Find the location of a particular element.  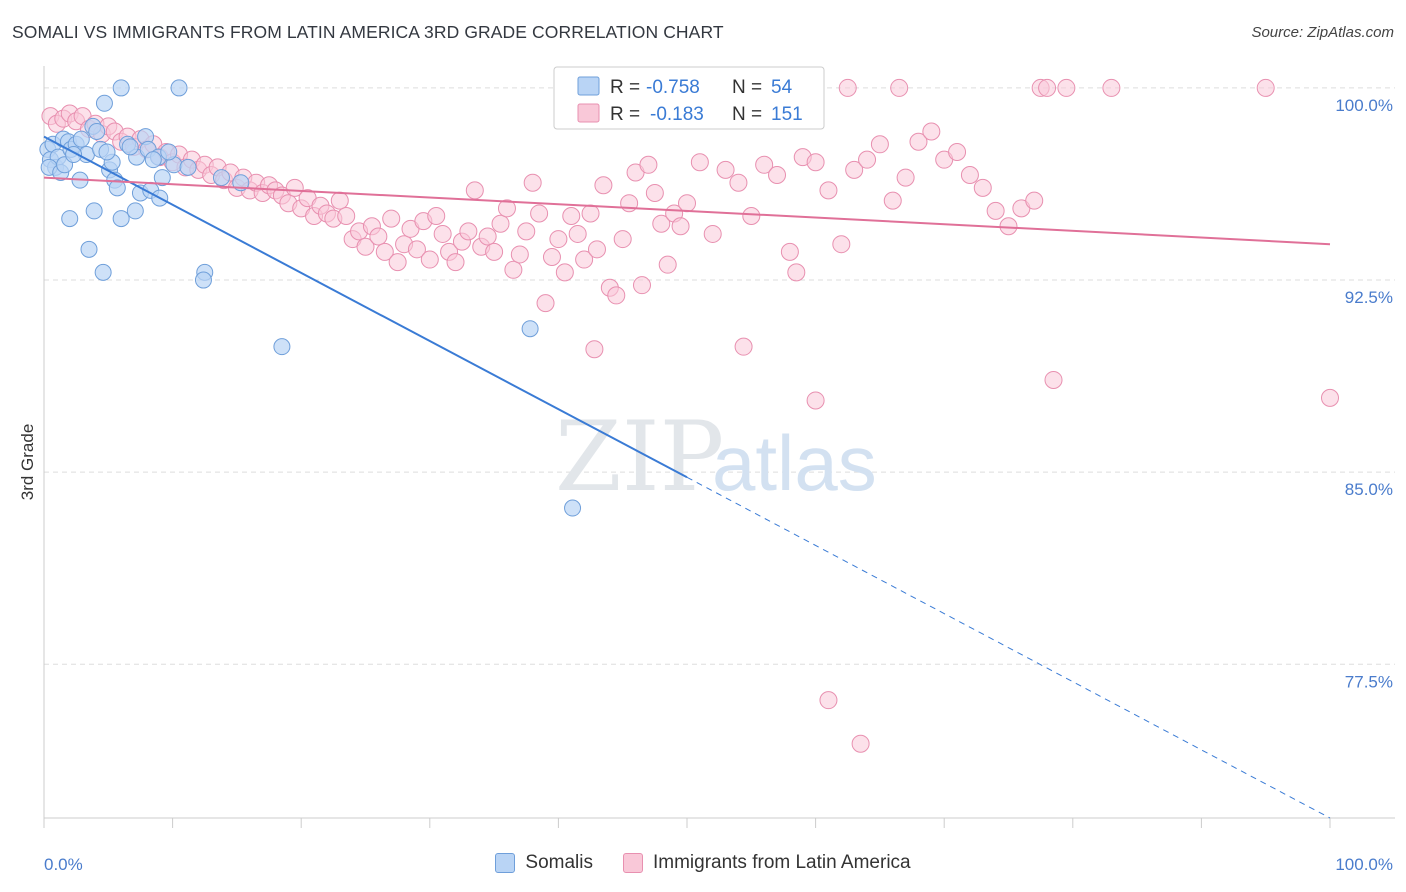

legend-swatch-latin-america is located at coordinates (632, 863).